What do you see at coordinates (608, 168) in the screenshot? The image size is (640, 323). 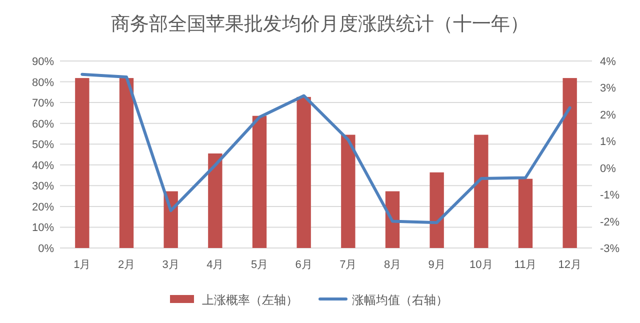 I see `y2-tick-label: 0%` at bounding box center [608, 168].